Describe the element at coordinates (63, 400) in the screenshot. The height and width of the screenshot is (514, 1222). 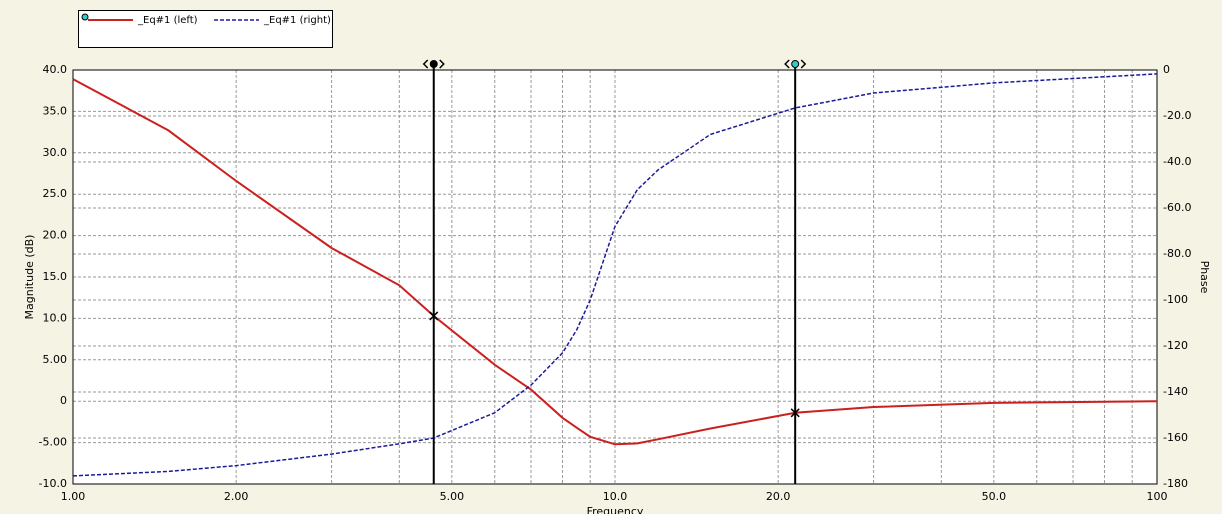
I see `y-tick-label: 0` at that location.